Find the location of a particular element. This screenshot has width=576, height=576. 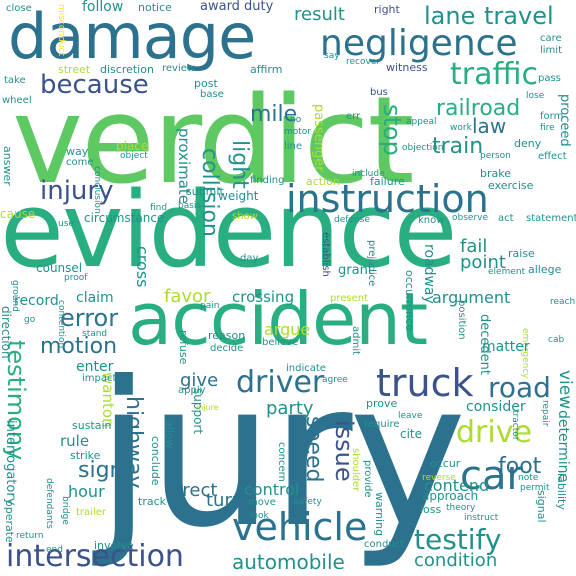

word-look: look is located at coordinates (259, 516).